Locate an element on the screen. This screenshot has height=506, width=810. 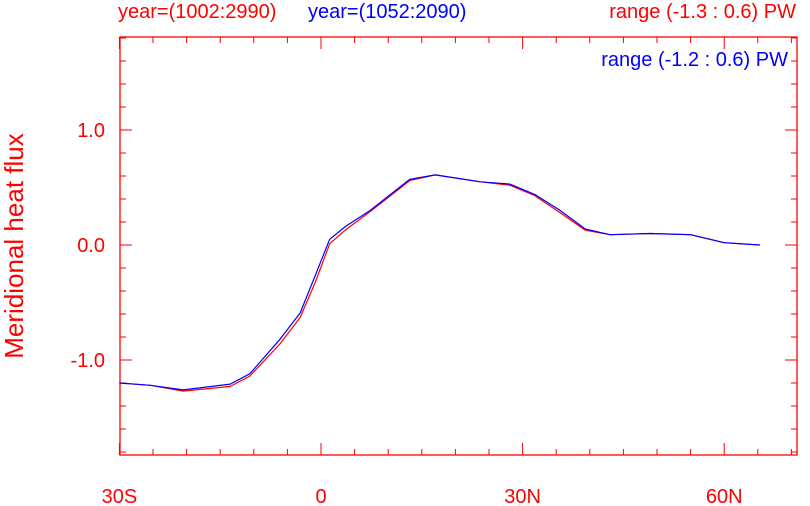
title-right-blue: range (-1.2 : 0.6) PW is located at coordinates (694, 60).